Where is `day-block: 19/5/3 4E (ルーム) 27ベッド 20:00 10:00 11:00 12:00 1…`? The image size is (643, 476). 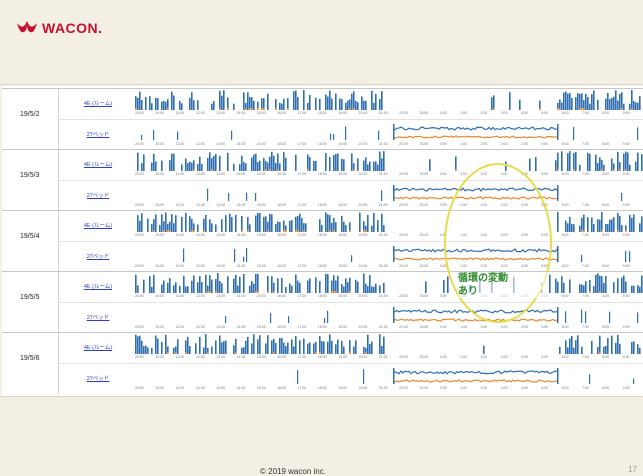
day-block: 19/5/3 4E (ルーム) 27ベッド 20:00 10:00 11:00 12:00 1… is located at coordinates (322, 180).